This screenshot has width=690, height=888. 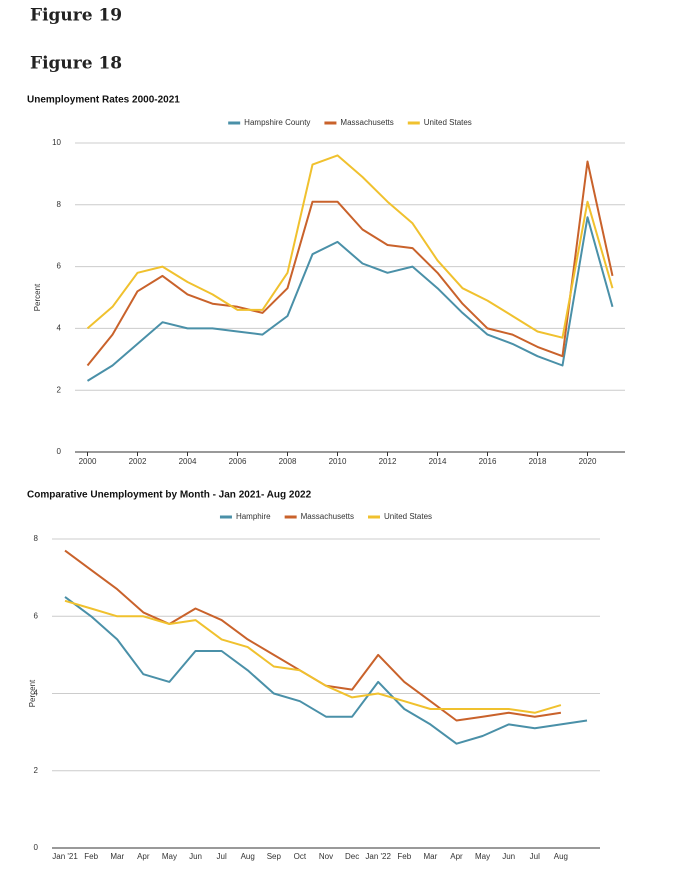 I want to click on x-tick-label: 2008, so click(x=288, y=461).